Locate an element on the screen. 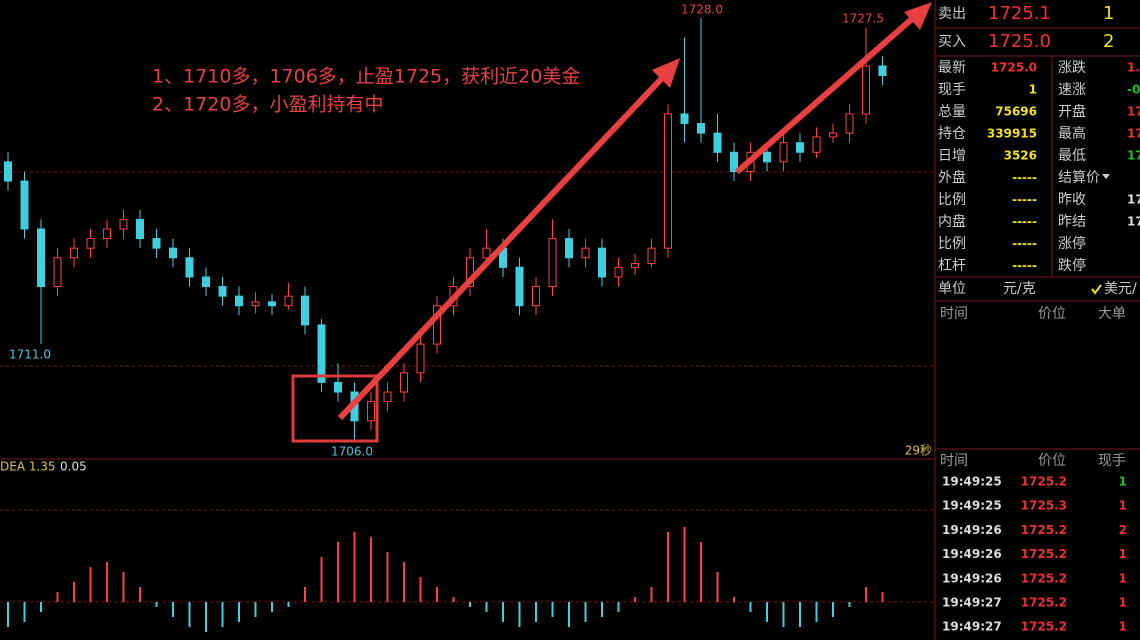 The height and width of the screenshot is (640, 1140). stat-label: 比例 is located at coordinates (952, 200).